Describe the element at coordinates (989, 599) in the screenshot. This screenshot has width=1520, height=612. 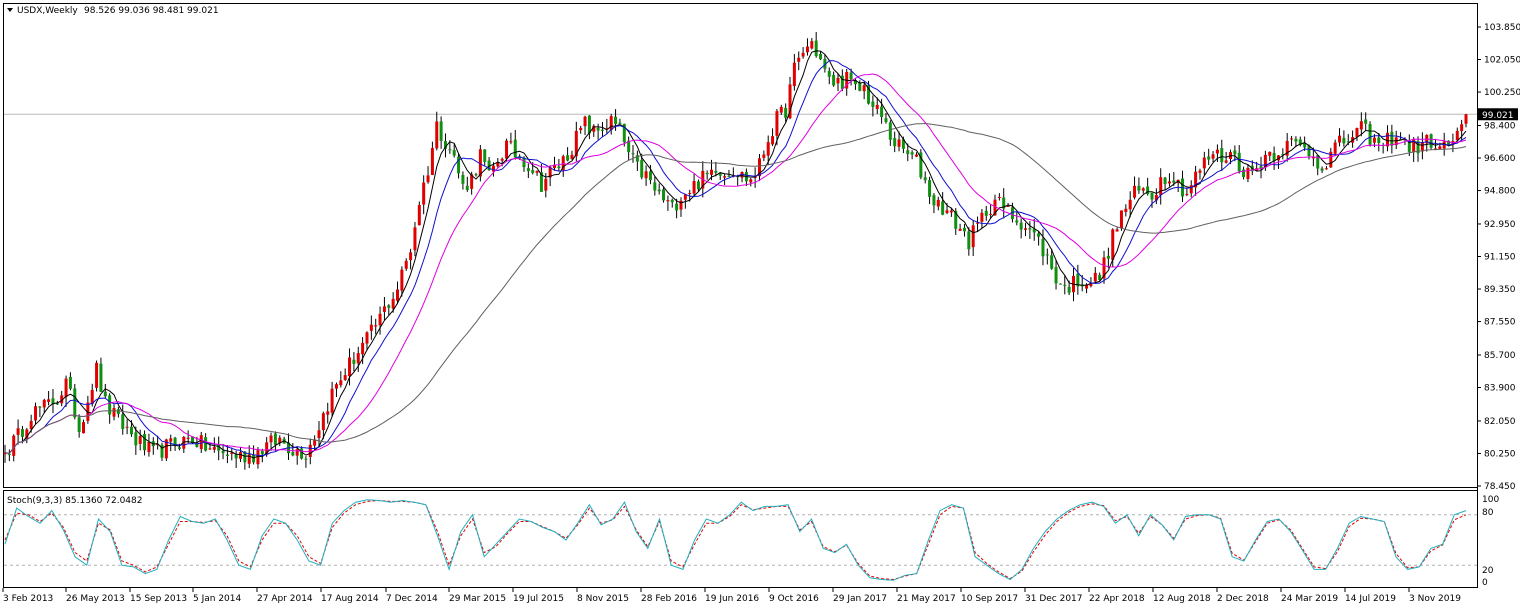
I see `time-tick-label: 10 Sep 2017` at that location.